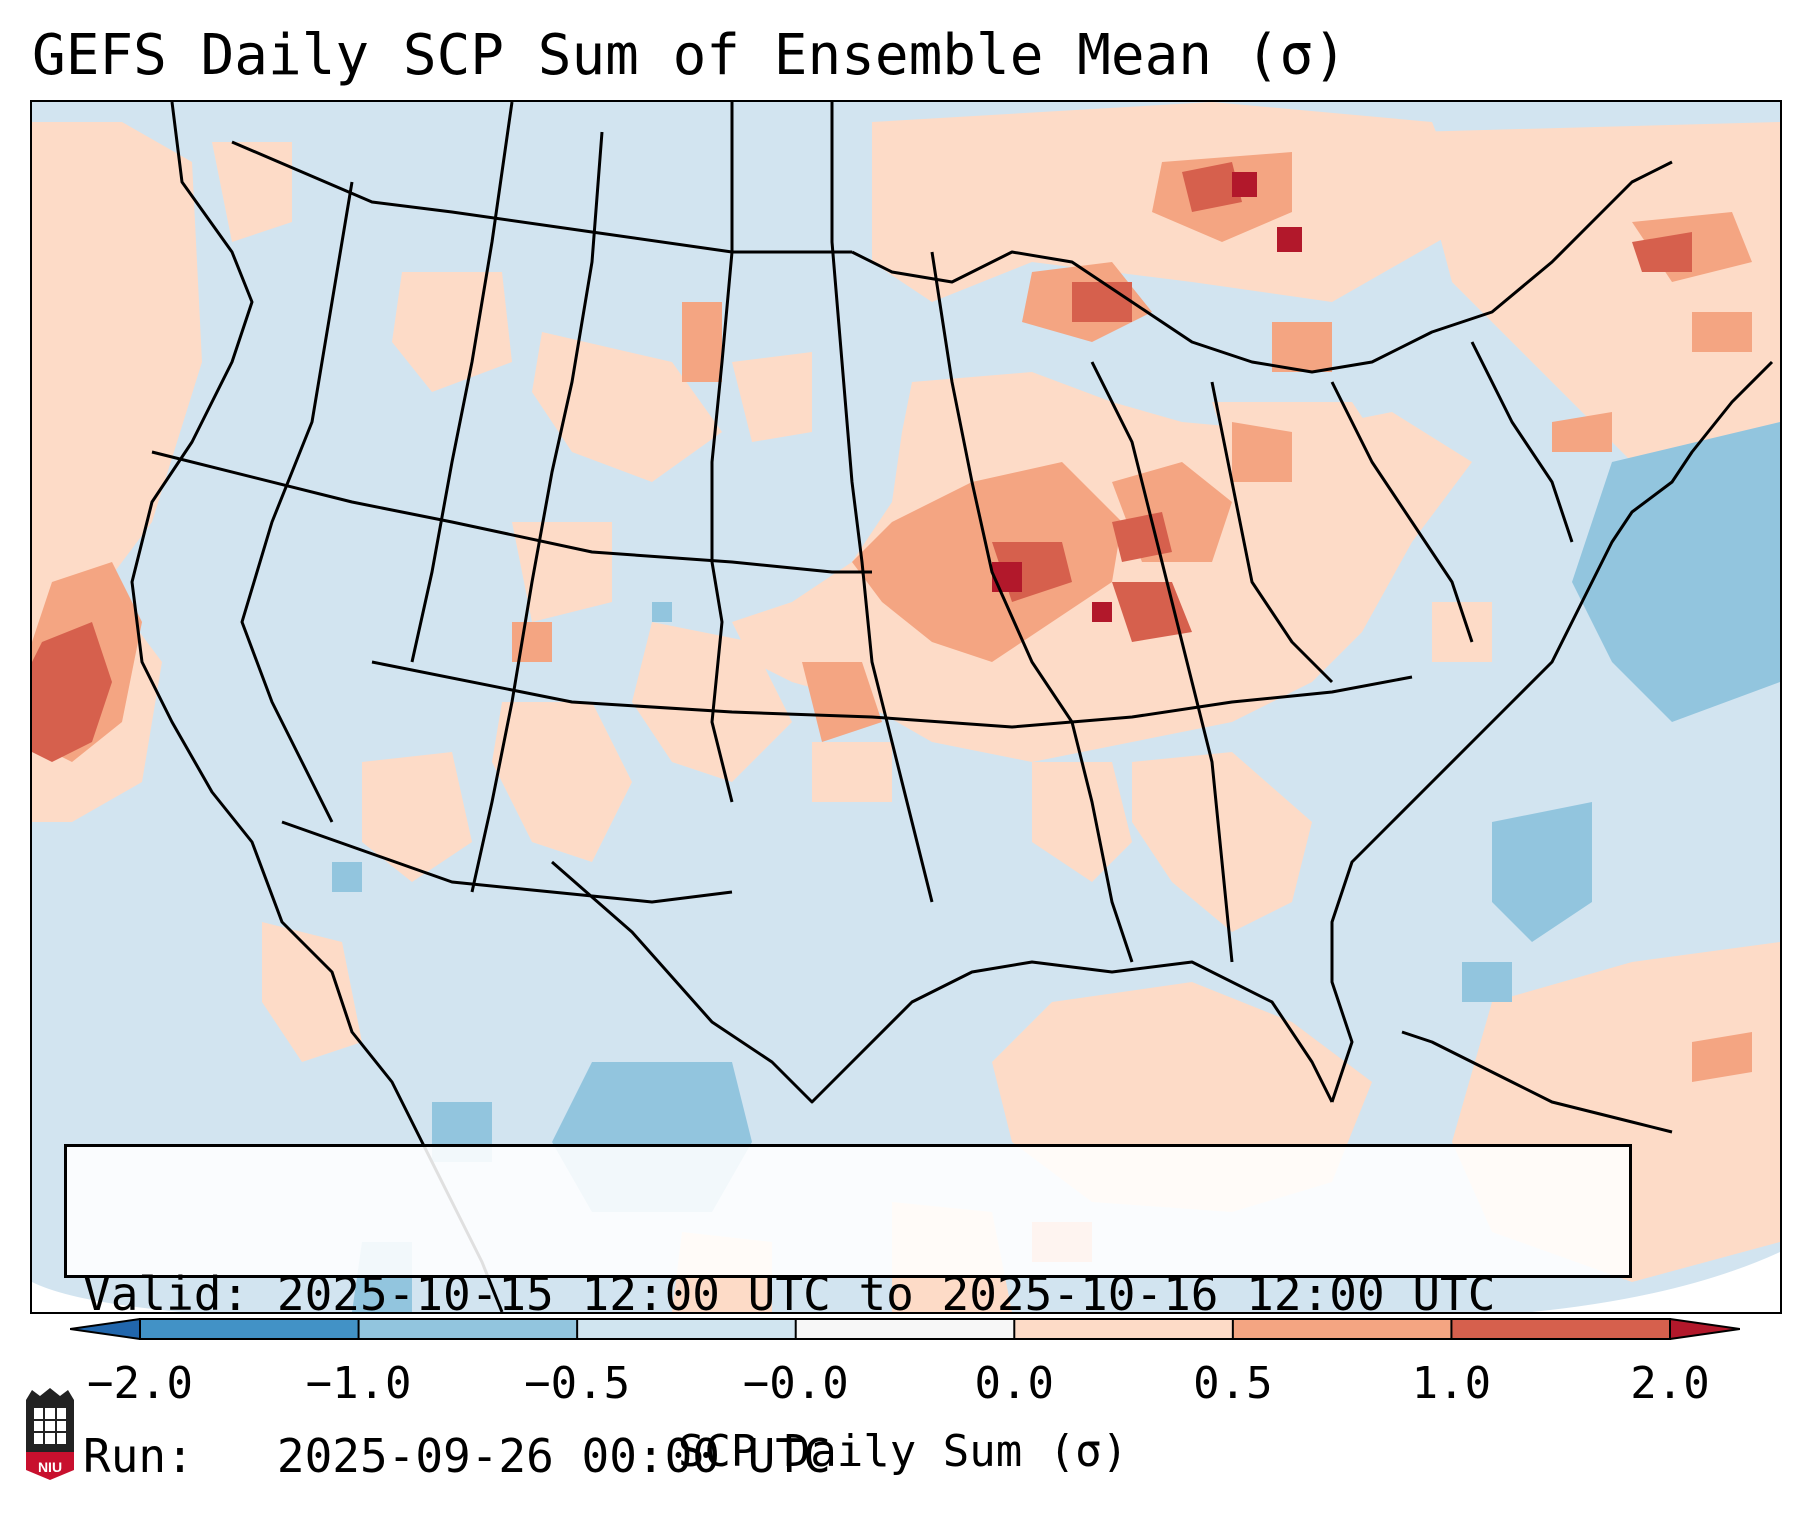  I want to click on run-label: Run:, so click(138, 1456).